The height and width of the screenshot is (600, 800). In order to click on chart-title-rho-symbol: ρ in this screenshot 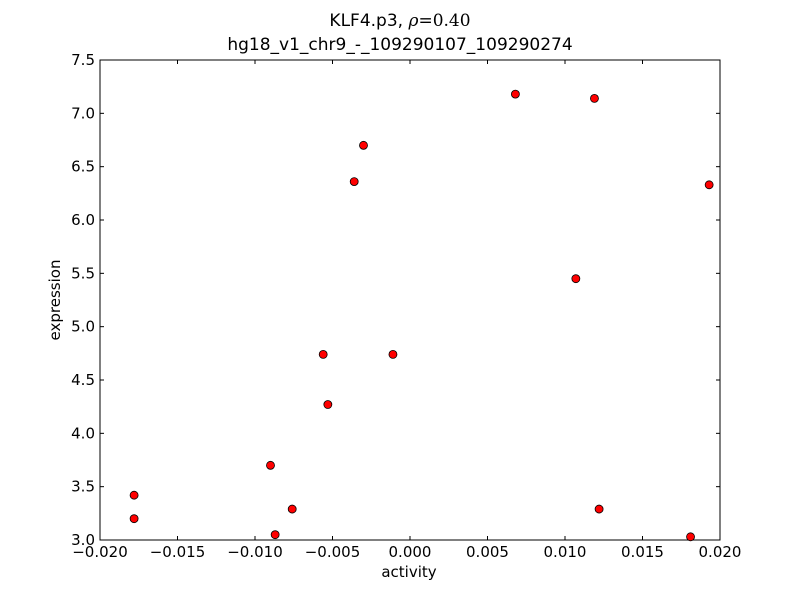, I will do `click(413, 21)`.